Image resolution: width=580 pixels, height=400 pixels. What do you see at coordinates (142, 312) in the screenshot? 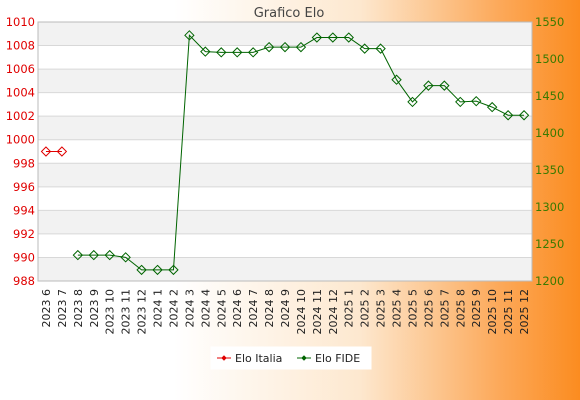
I see `x-axis-tick-label: 2023 12` at bounding box center [142, 312].